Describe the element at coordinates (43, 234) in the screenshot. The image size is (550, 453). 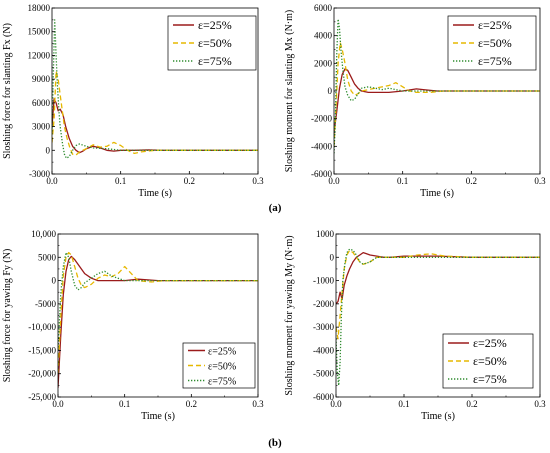
I see `y-tick-label: 10,000` at that location.